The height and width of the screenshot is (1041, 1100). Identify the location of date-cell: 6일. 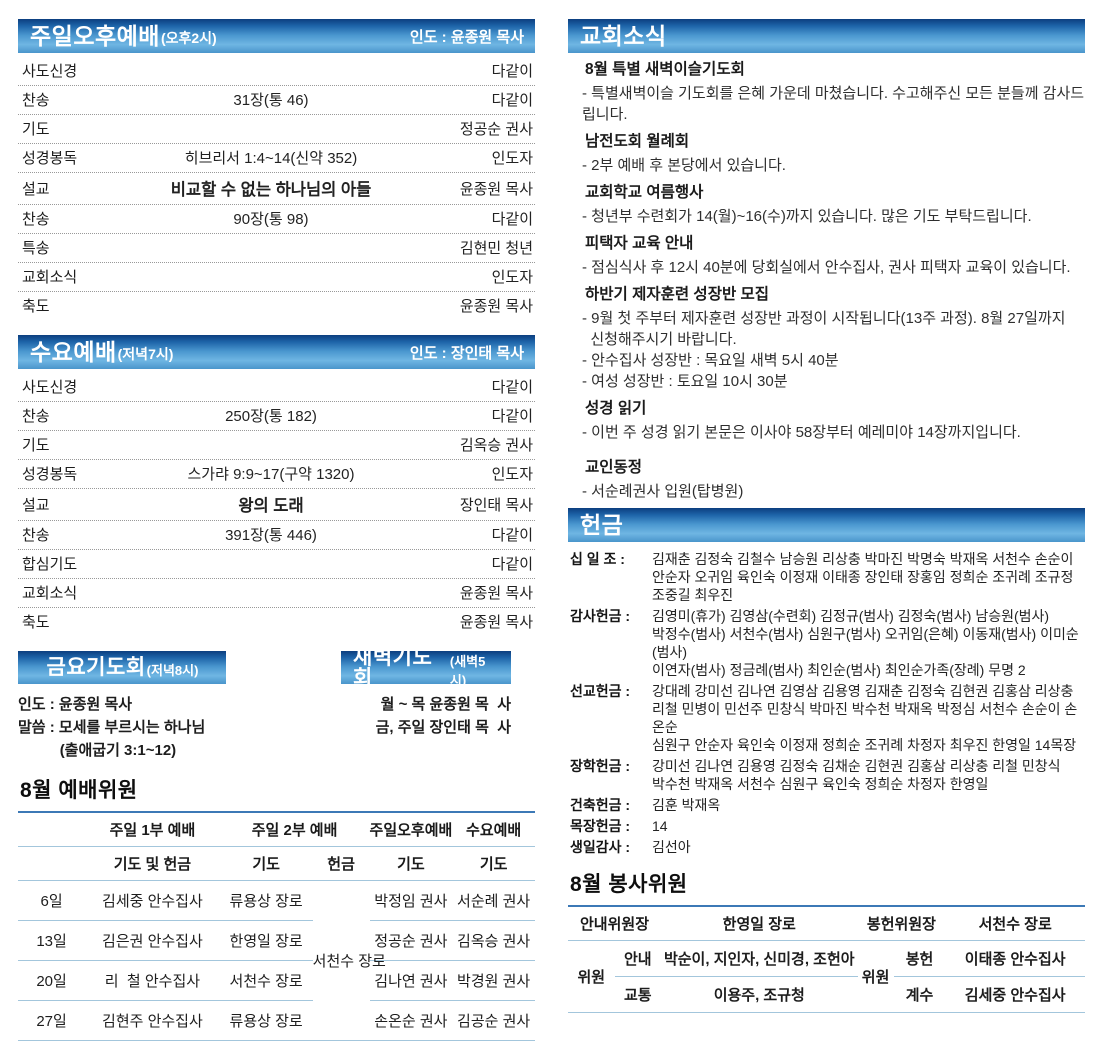
(52, 900).